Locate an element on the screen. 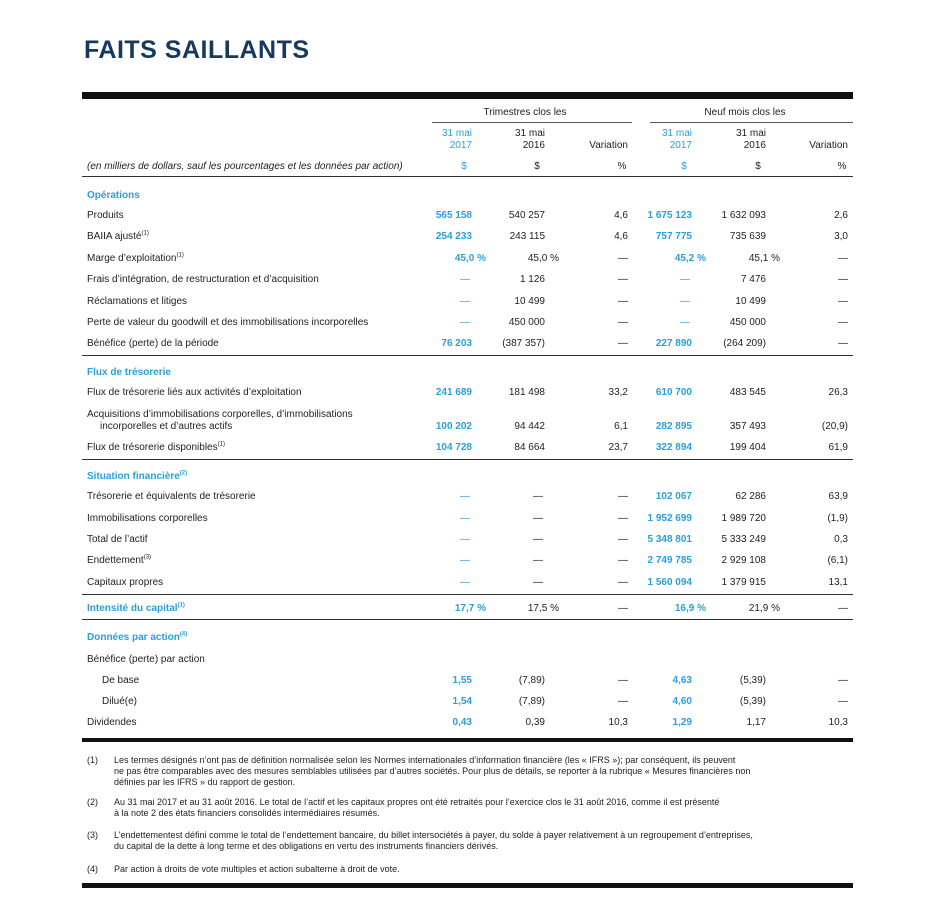 The width and height of the screenshot is (933, 912). cell-col1: 104 728 is located at coordinates (453, 447).